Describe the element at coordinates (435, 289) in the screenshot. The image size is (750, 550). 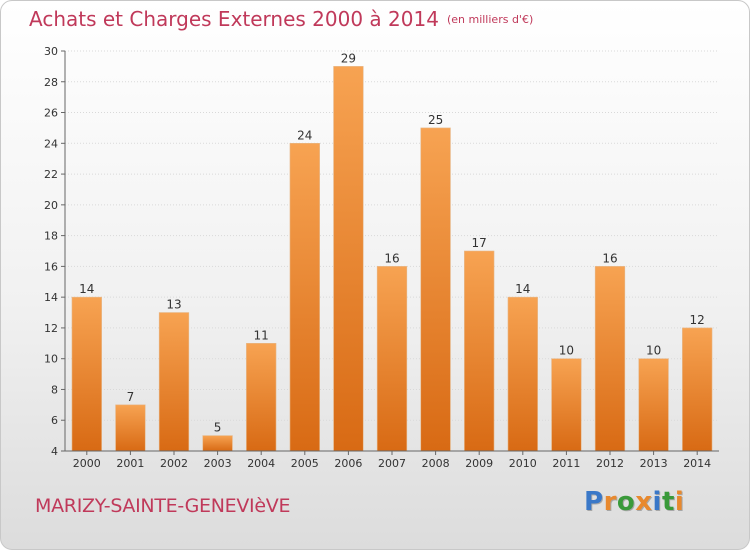
I see `bar-2008` at that location.